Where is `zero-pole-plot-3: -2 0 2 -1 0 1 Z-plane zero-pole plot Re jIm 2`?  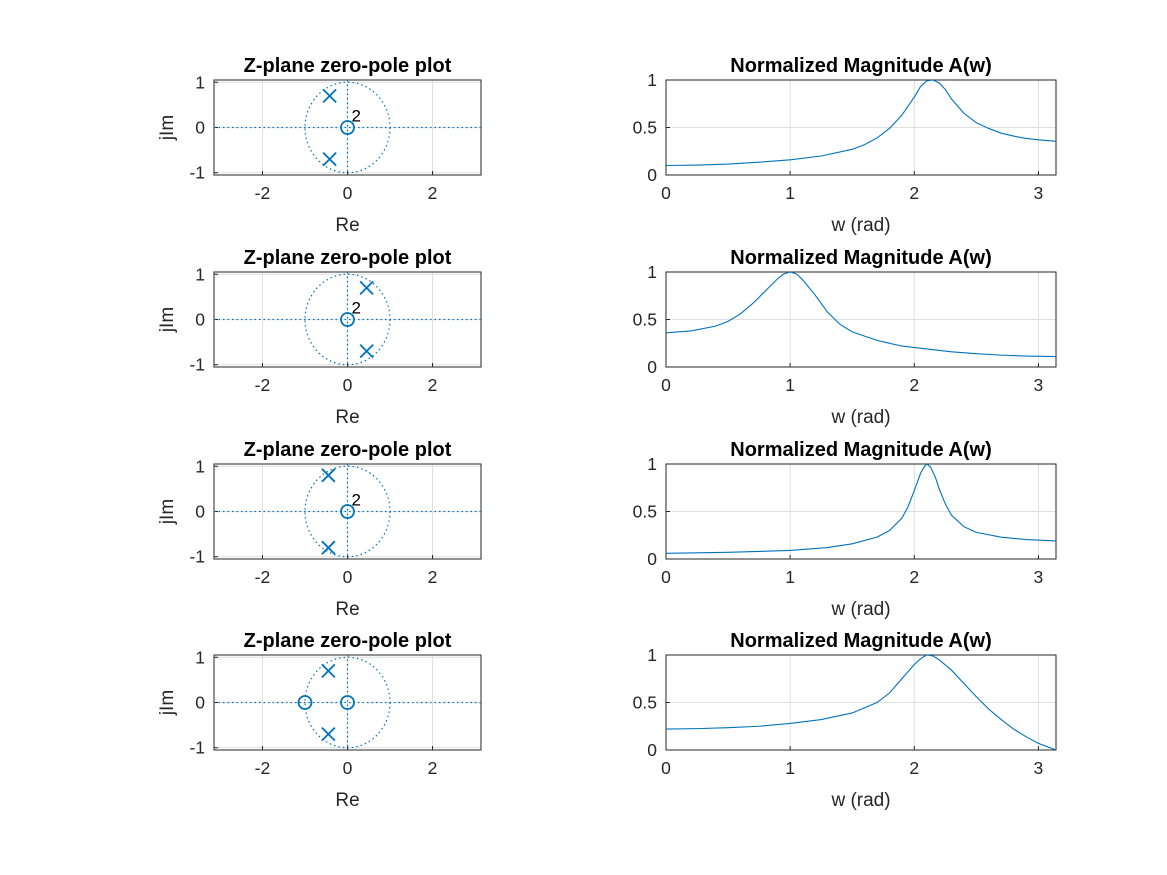 zero-pole-plot-3: -2 0 2 -1 0 1 Z-plane zero-pole plot Re jIm 2 is located at coordinates (319, 529).